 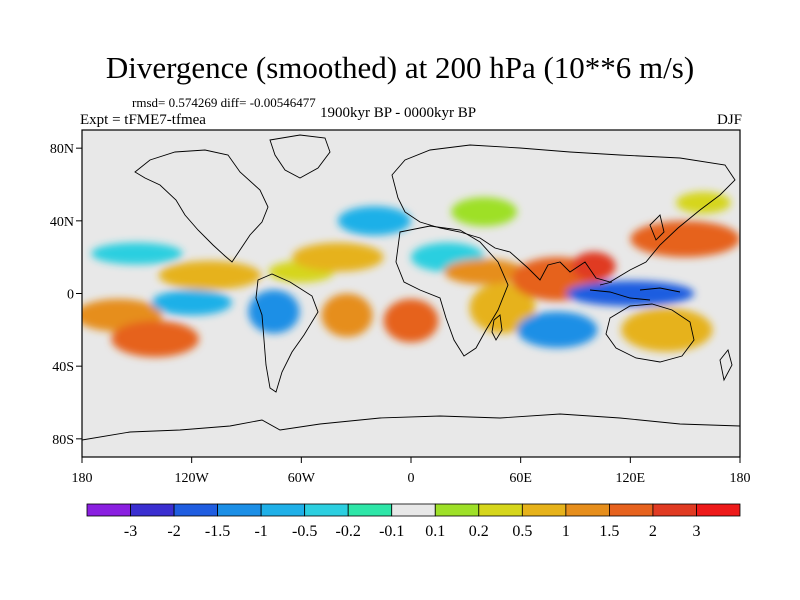 What do you see at coordinates (635, 291) in the screenshot?
I see `coastline-indonesia` at bounding box center [635, 291].